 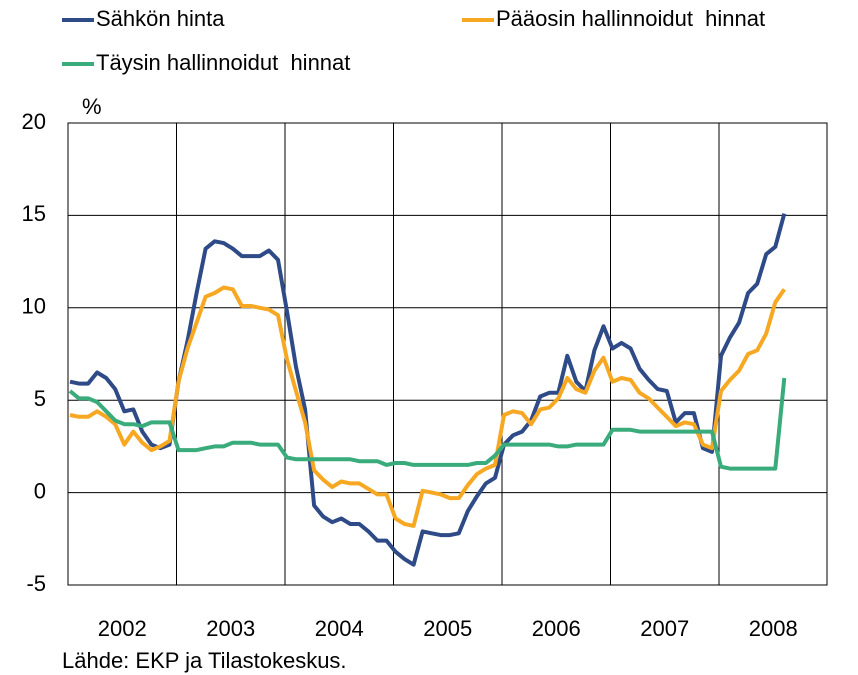 I want to click on y-tick-label: 5, so click(x=40, y=398).